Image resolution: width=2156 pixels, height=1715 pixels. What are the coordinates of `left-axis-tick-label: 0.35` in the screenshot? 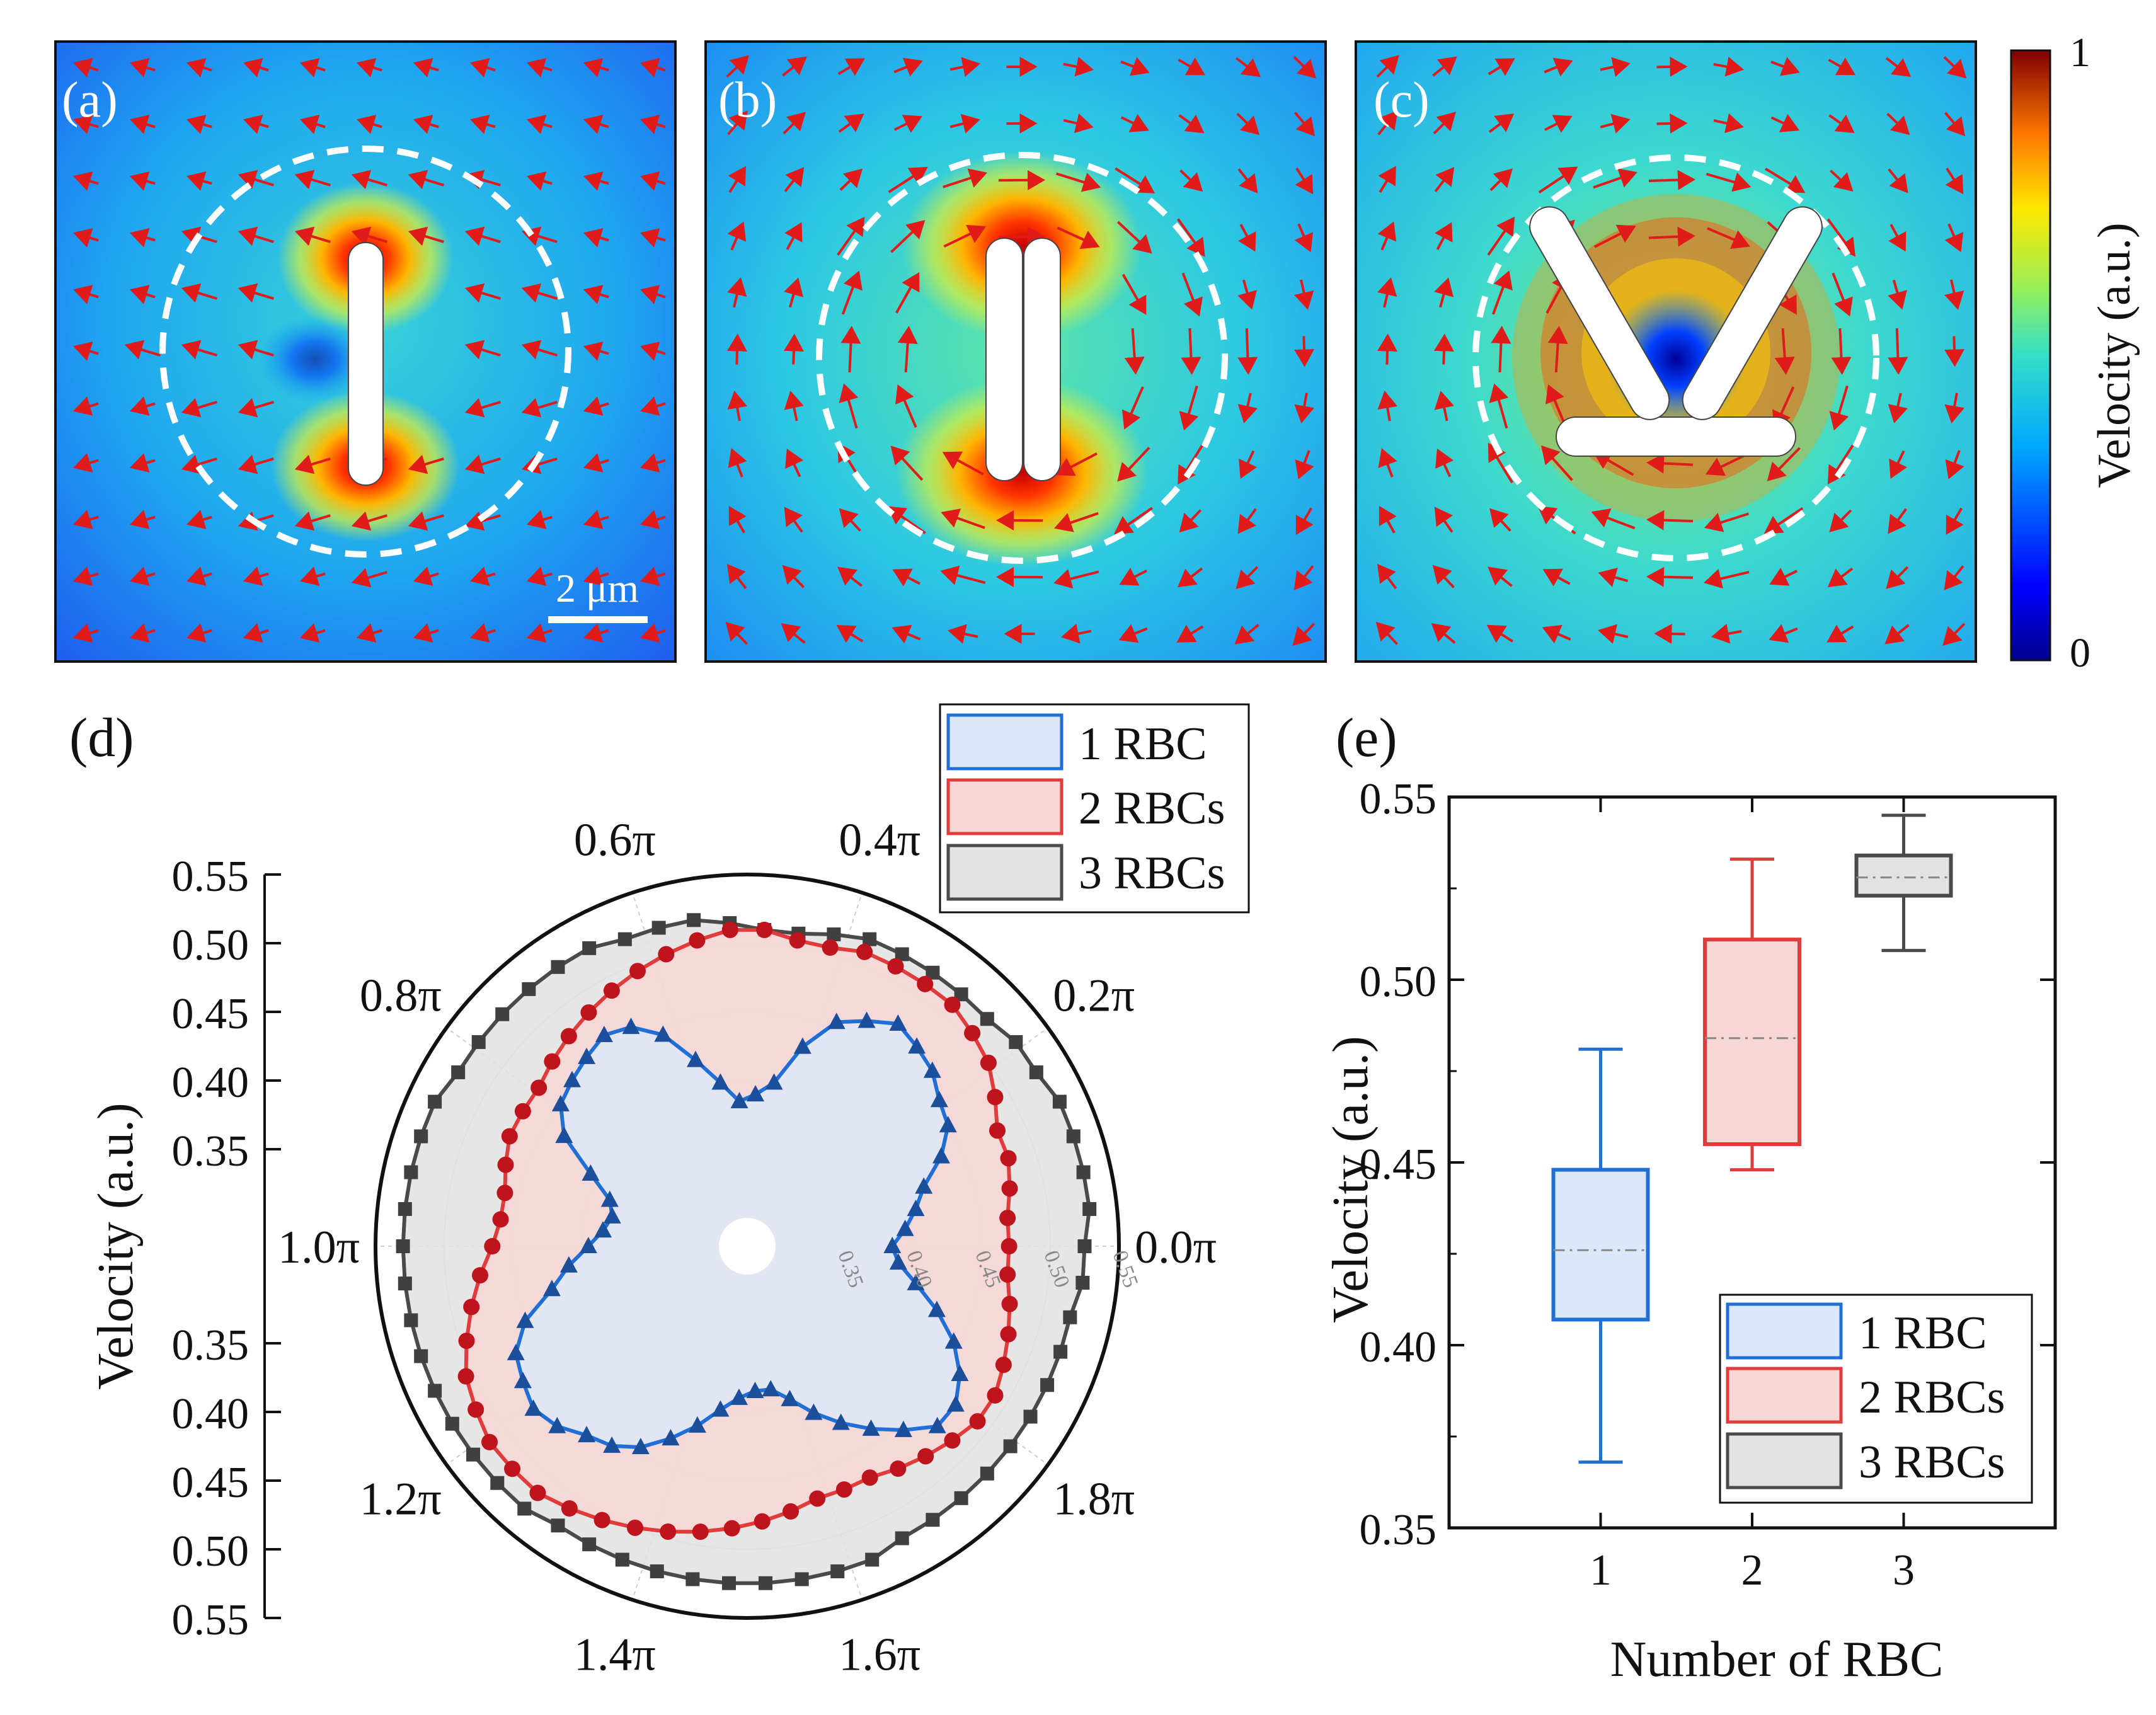 It's located at (211, 1346).